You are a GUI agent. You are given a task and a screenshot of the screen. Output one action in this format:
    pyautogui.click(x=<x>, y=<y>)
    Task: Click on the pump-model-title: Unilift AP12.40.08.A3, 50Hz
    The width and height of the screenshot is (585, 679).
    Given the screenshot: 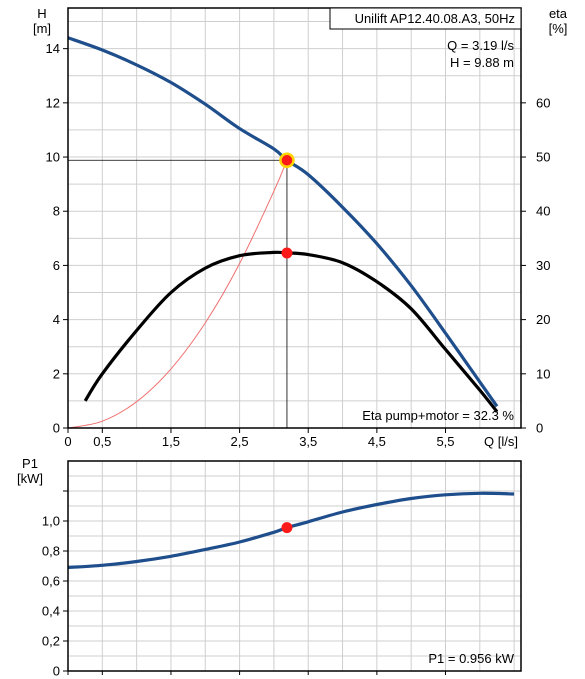 What is the action you would take?
    pyautogui.click(x=435, y=18)
    